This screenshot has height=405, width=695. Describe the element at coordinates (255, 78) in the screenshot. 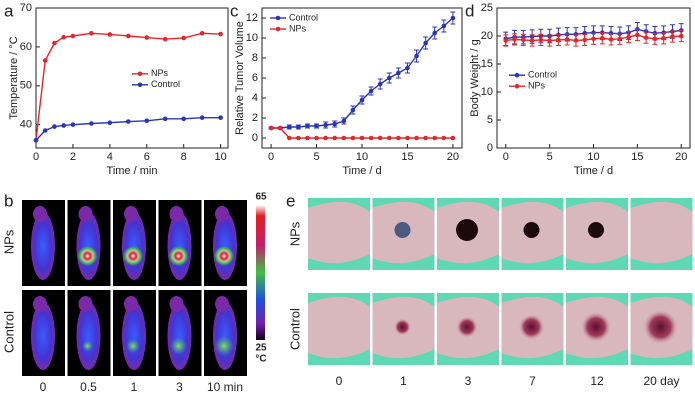

I see `y-tick-label: 6` at that location.